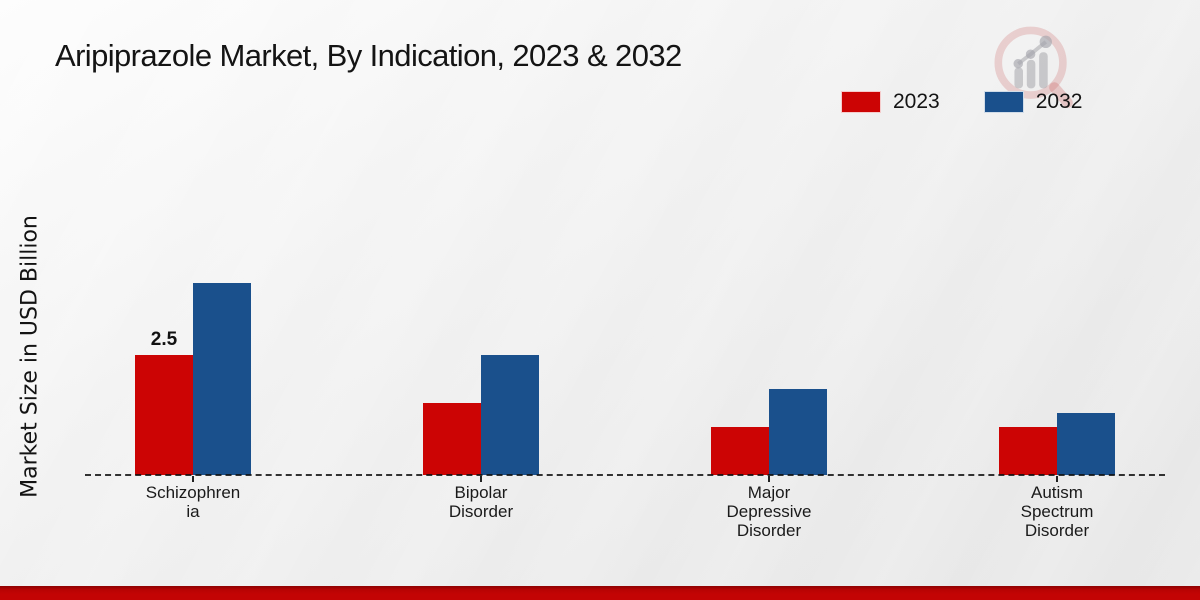 The width and height of the screenshot is (1200, 600). What do you see at coordinates (164, 339) in the screenshot?
I see `data-label-2023-schizophrenia: 2.5` at bounding box center [164, 339].